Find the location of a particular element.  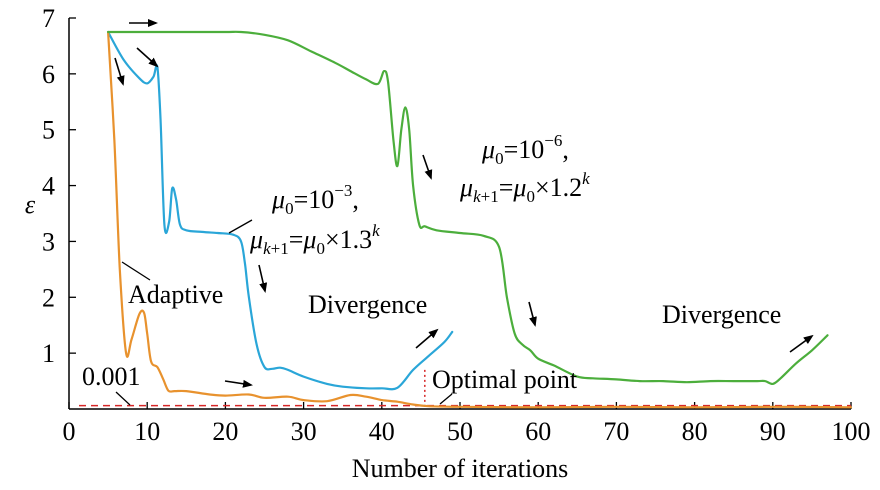

reference-label-leader is located at coordinates (123, 398).